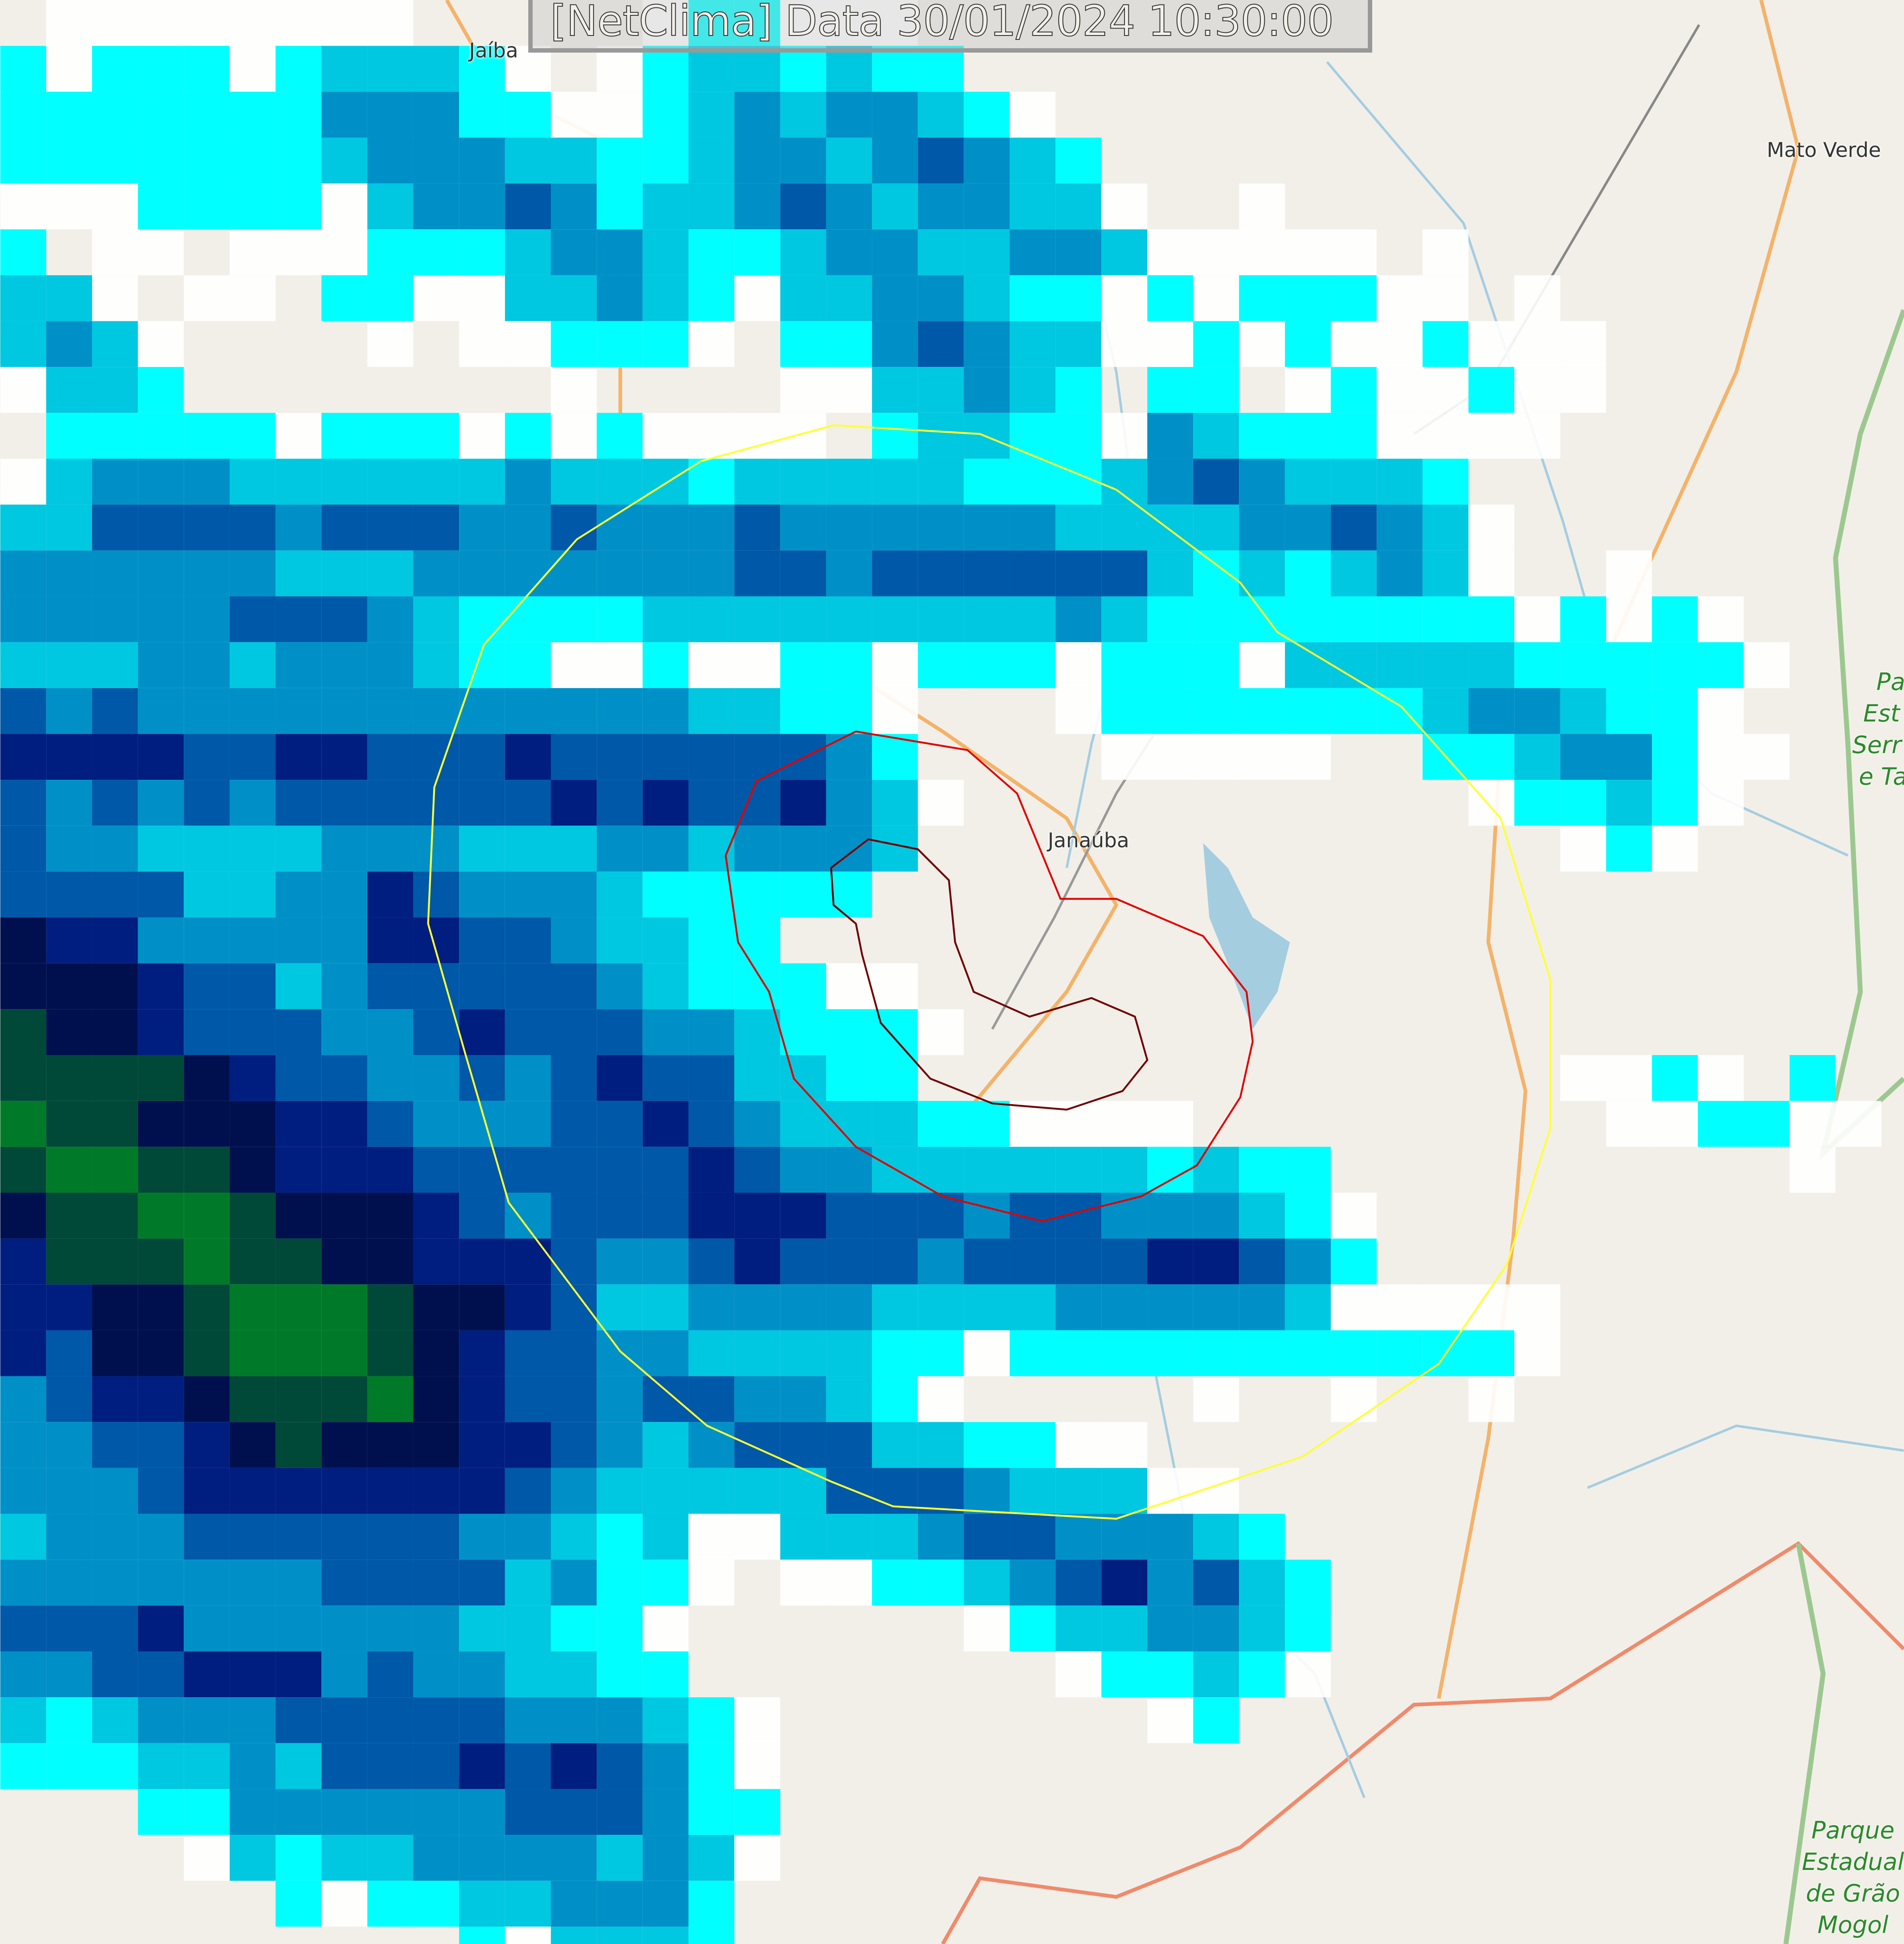 The height and width of the screenshot is (1944, 1904). I want to click on park-label-grao-mogol: Parque Estadual de Grão Mogol, so click(1853, 1877).